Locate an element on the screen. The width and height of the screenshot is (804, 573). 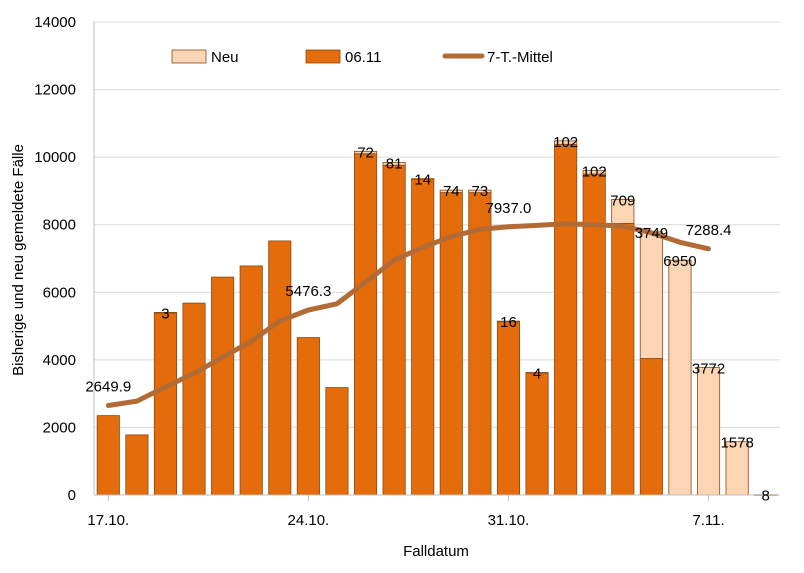
x-tick-label: 24.10. is located at coordinates (309, 520).